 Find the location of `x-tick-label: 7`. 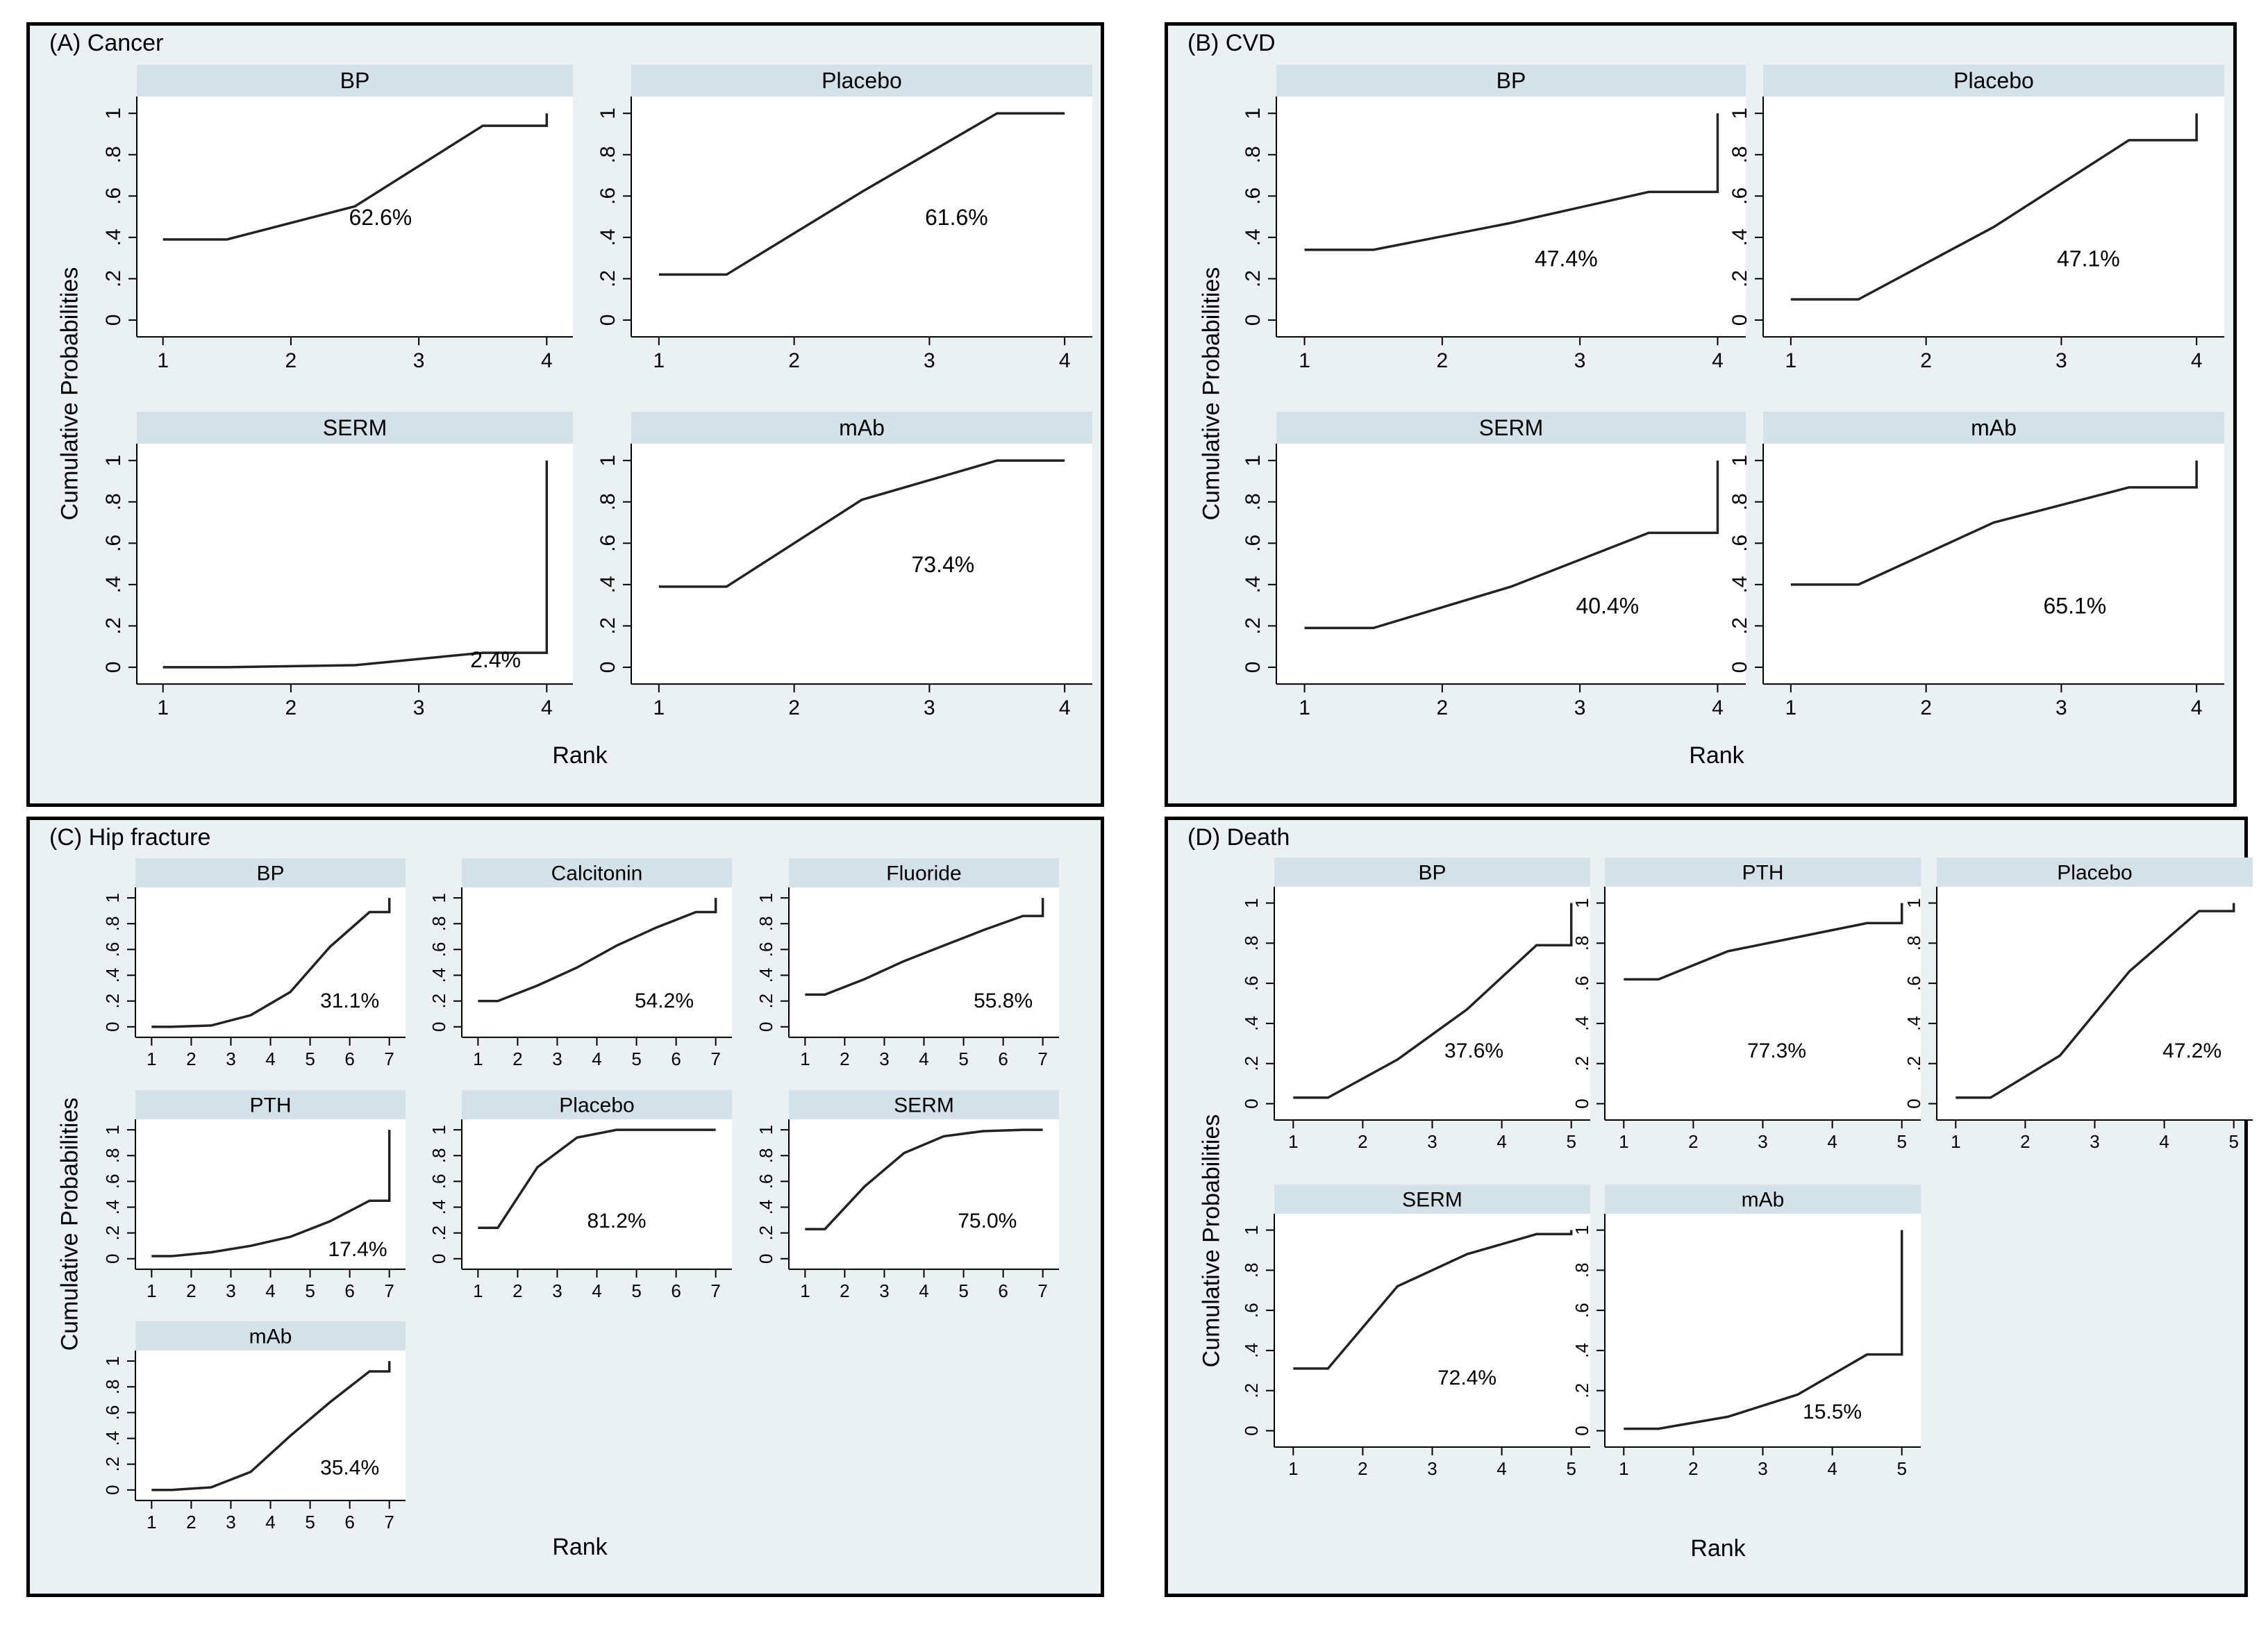

x-tick-label: 7 is located at coordinates (715, 1290).